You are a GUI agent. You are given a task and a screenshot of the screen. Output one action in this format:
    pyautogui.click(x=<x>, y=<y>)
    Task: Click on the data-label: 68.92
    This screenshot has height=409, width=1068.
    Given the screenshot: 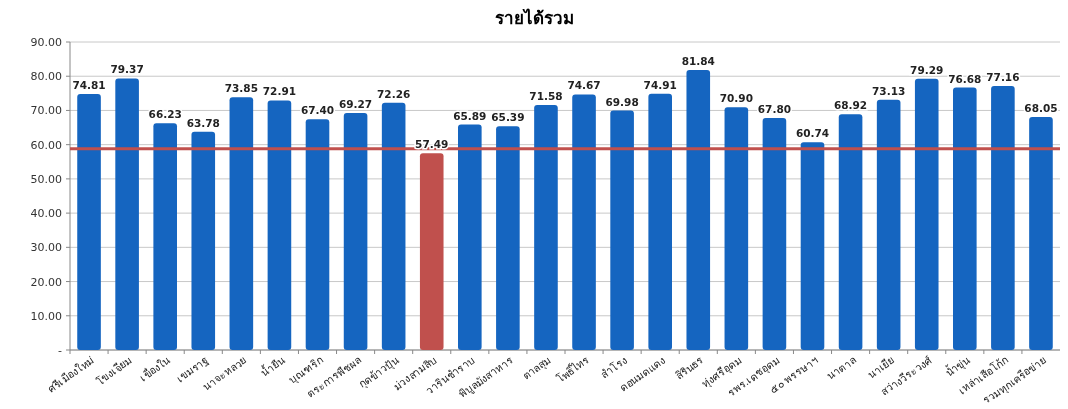 What is the action you would take?
    pyautogui.click(x=850, y=105)
    